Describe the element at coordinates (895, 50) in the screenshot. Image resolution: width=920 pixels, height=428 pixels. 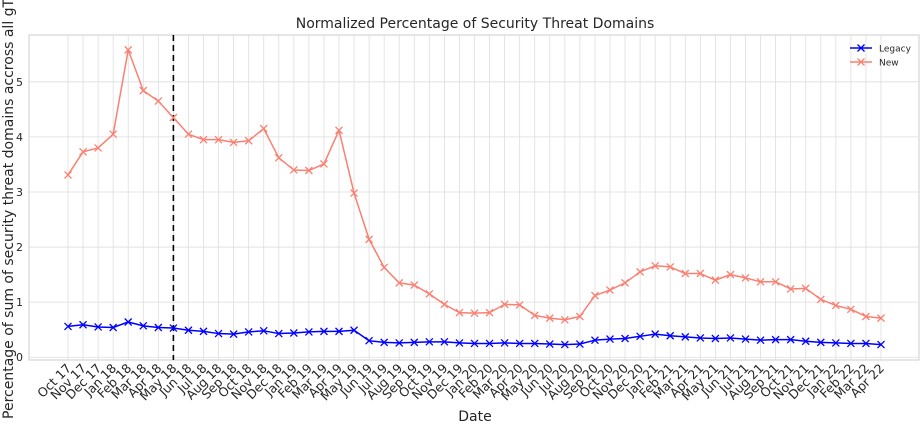
I see `legend-label: Legacy` at that location.